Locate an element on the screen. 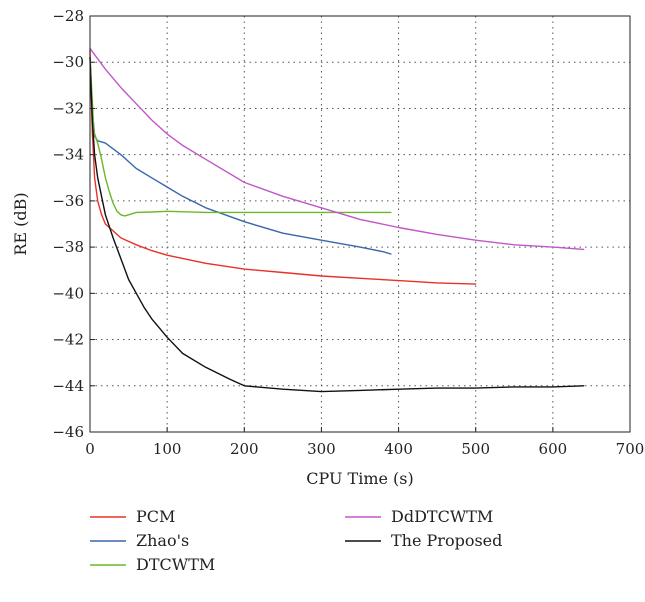 The width and height of the screenshot is (645, 602). legend-label-0: PCM is located at coordinates (155, 516).